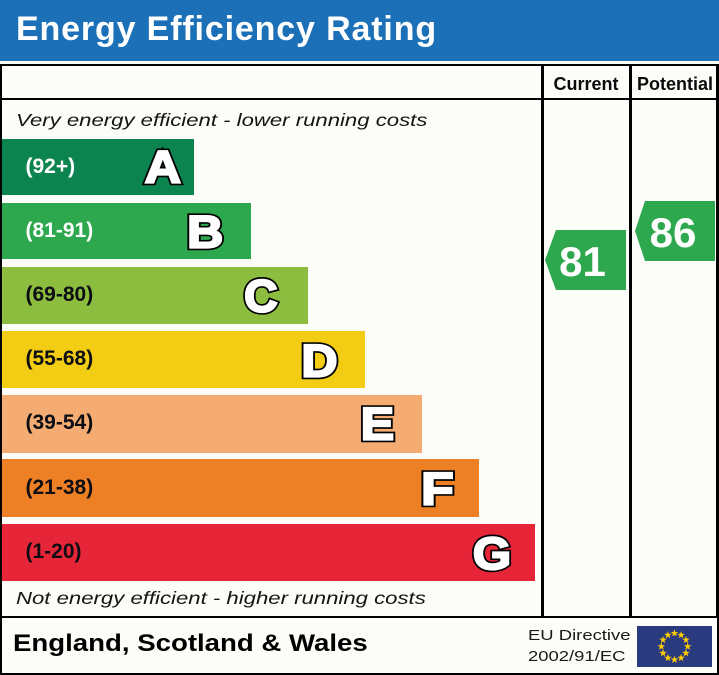 The image size is (719, 675). What do you see at coordinates (437, 489) in the screenshot?
I see `svg-text: F` at bounding box center [437, 489].